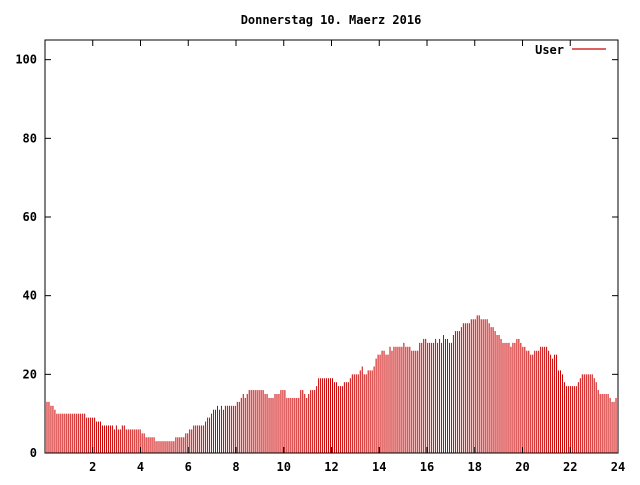  I want to click on legend-label: User, so click(549, 50).